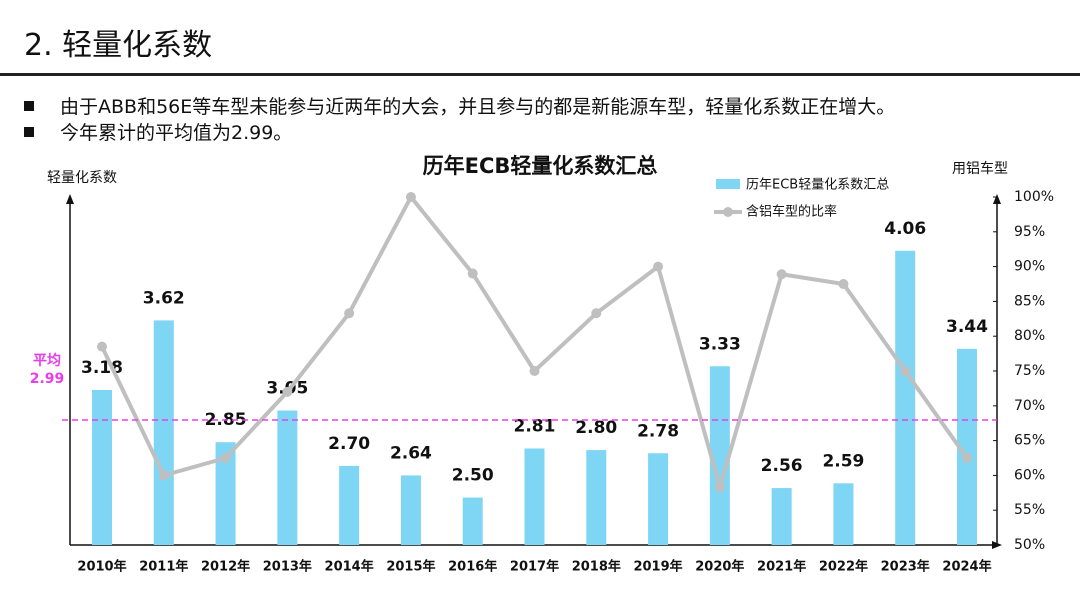 Image resolution: width=1080 pixels, height=608 pixels. Describe the element at coordinates (966, 567) in the screenshot. I see `x-tick-label: 2024年` at that location.